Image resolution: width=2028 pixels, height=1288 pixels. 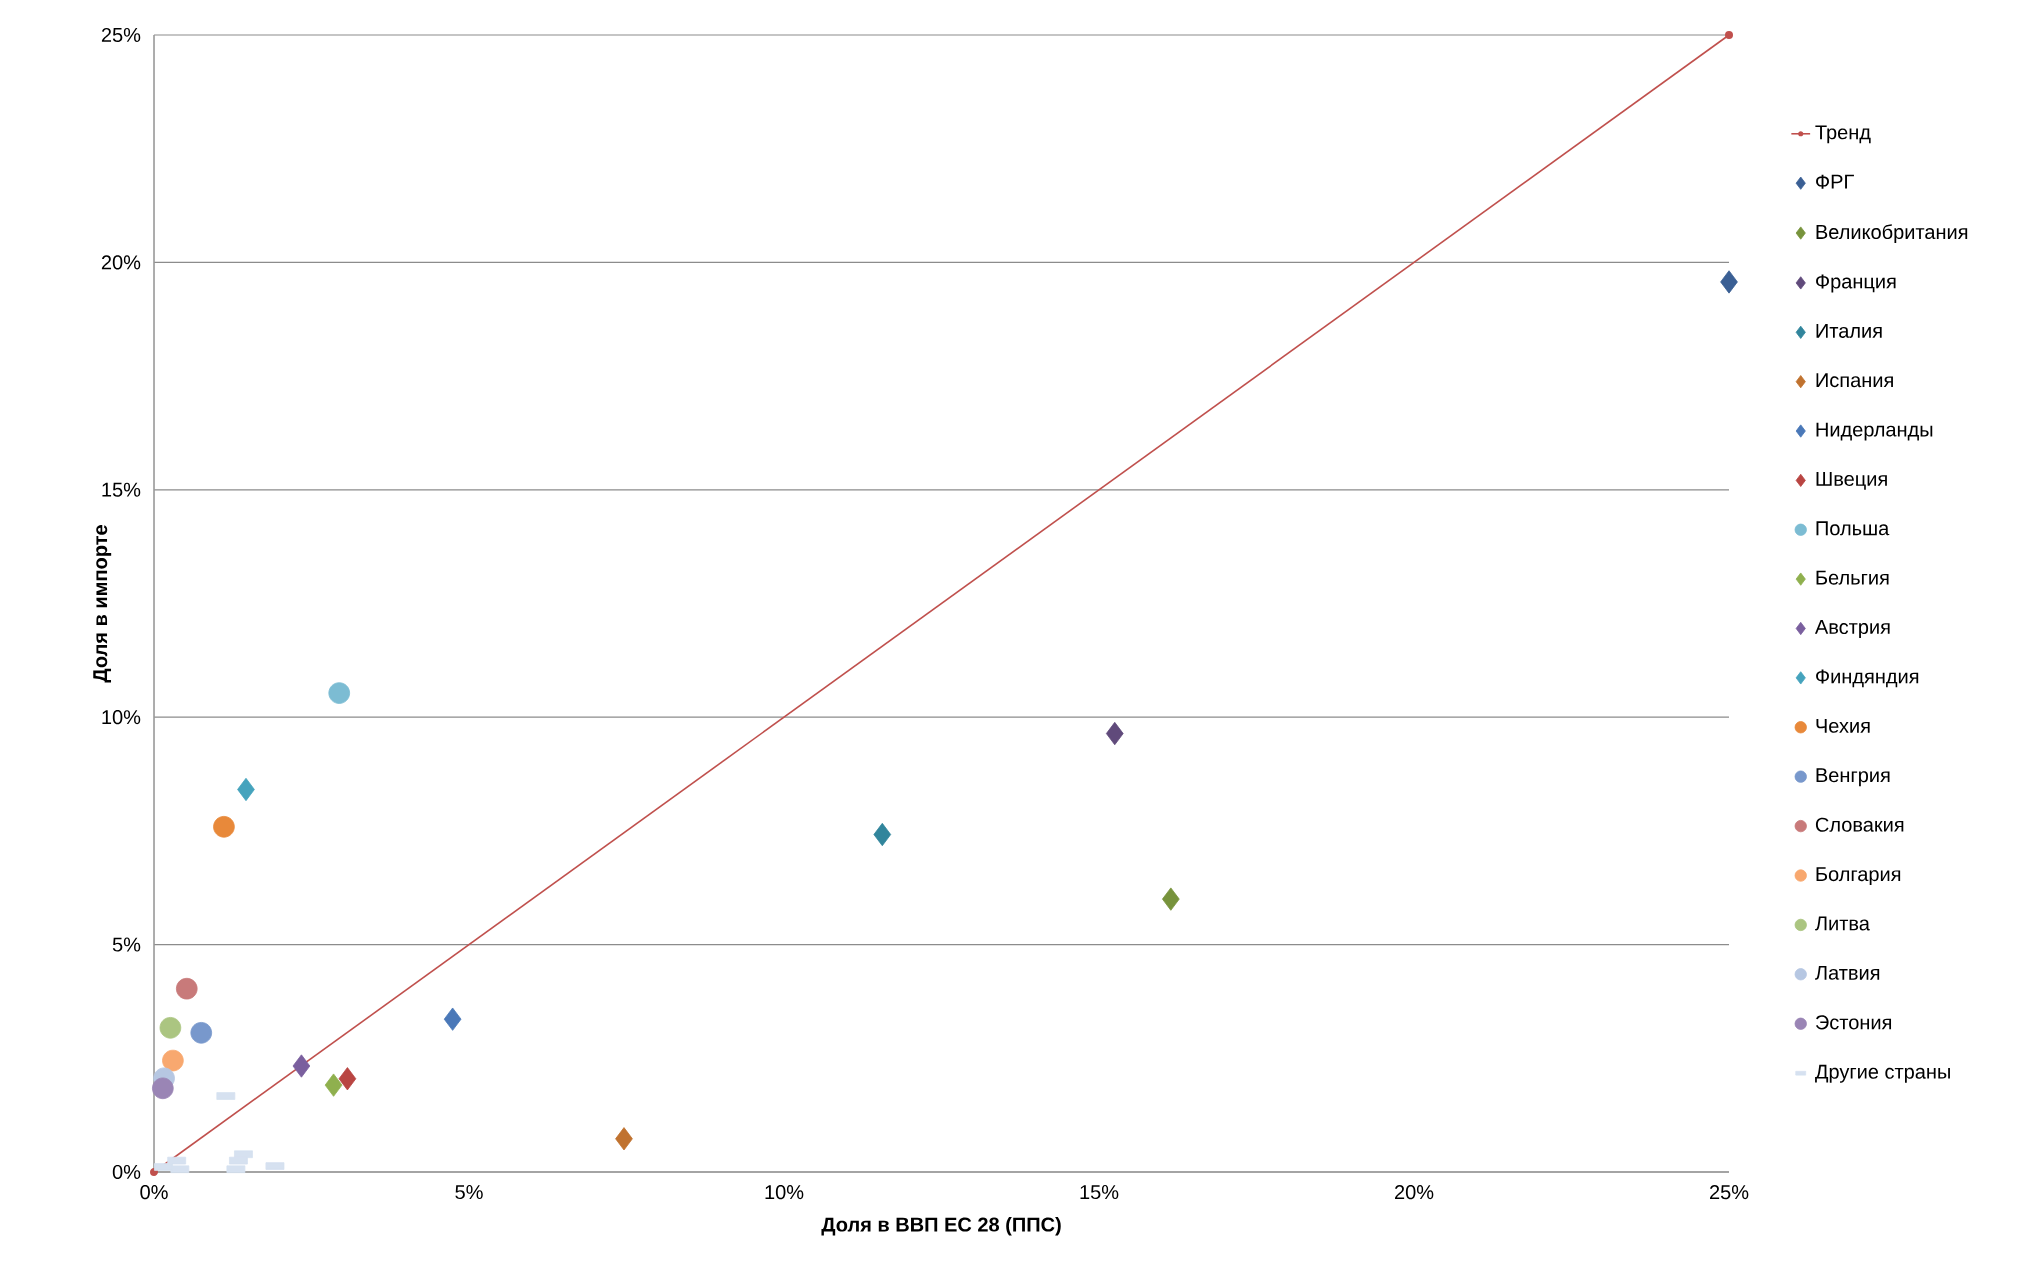 I want to click on x-tick-label: 20%, so click(x=1414, y=1192).